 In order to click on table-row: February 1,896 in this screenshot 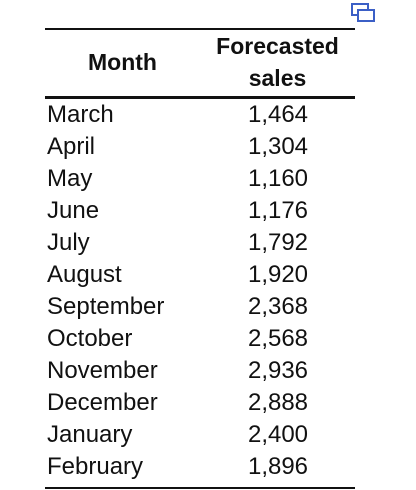, I will do `click(200, 467)`.